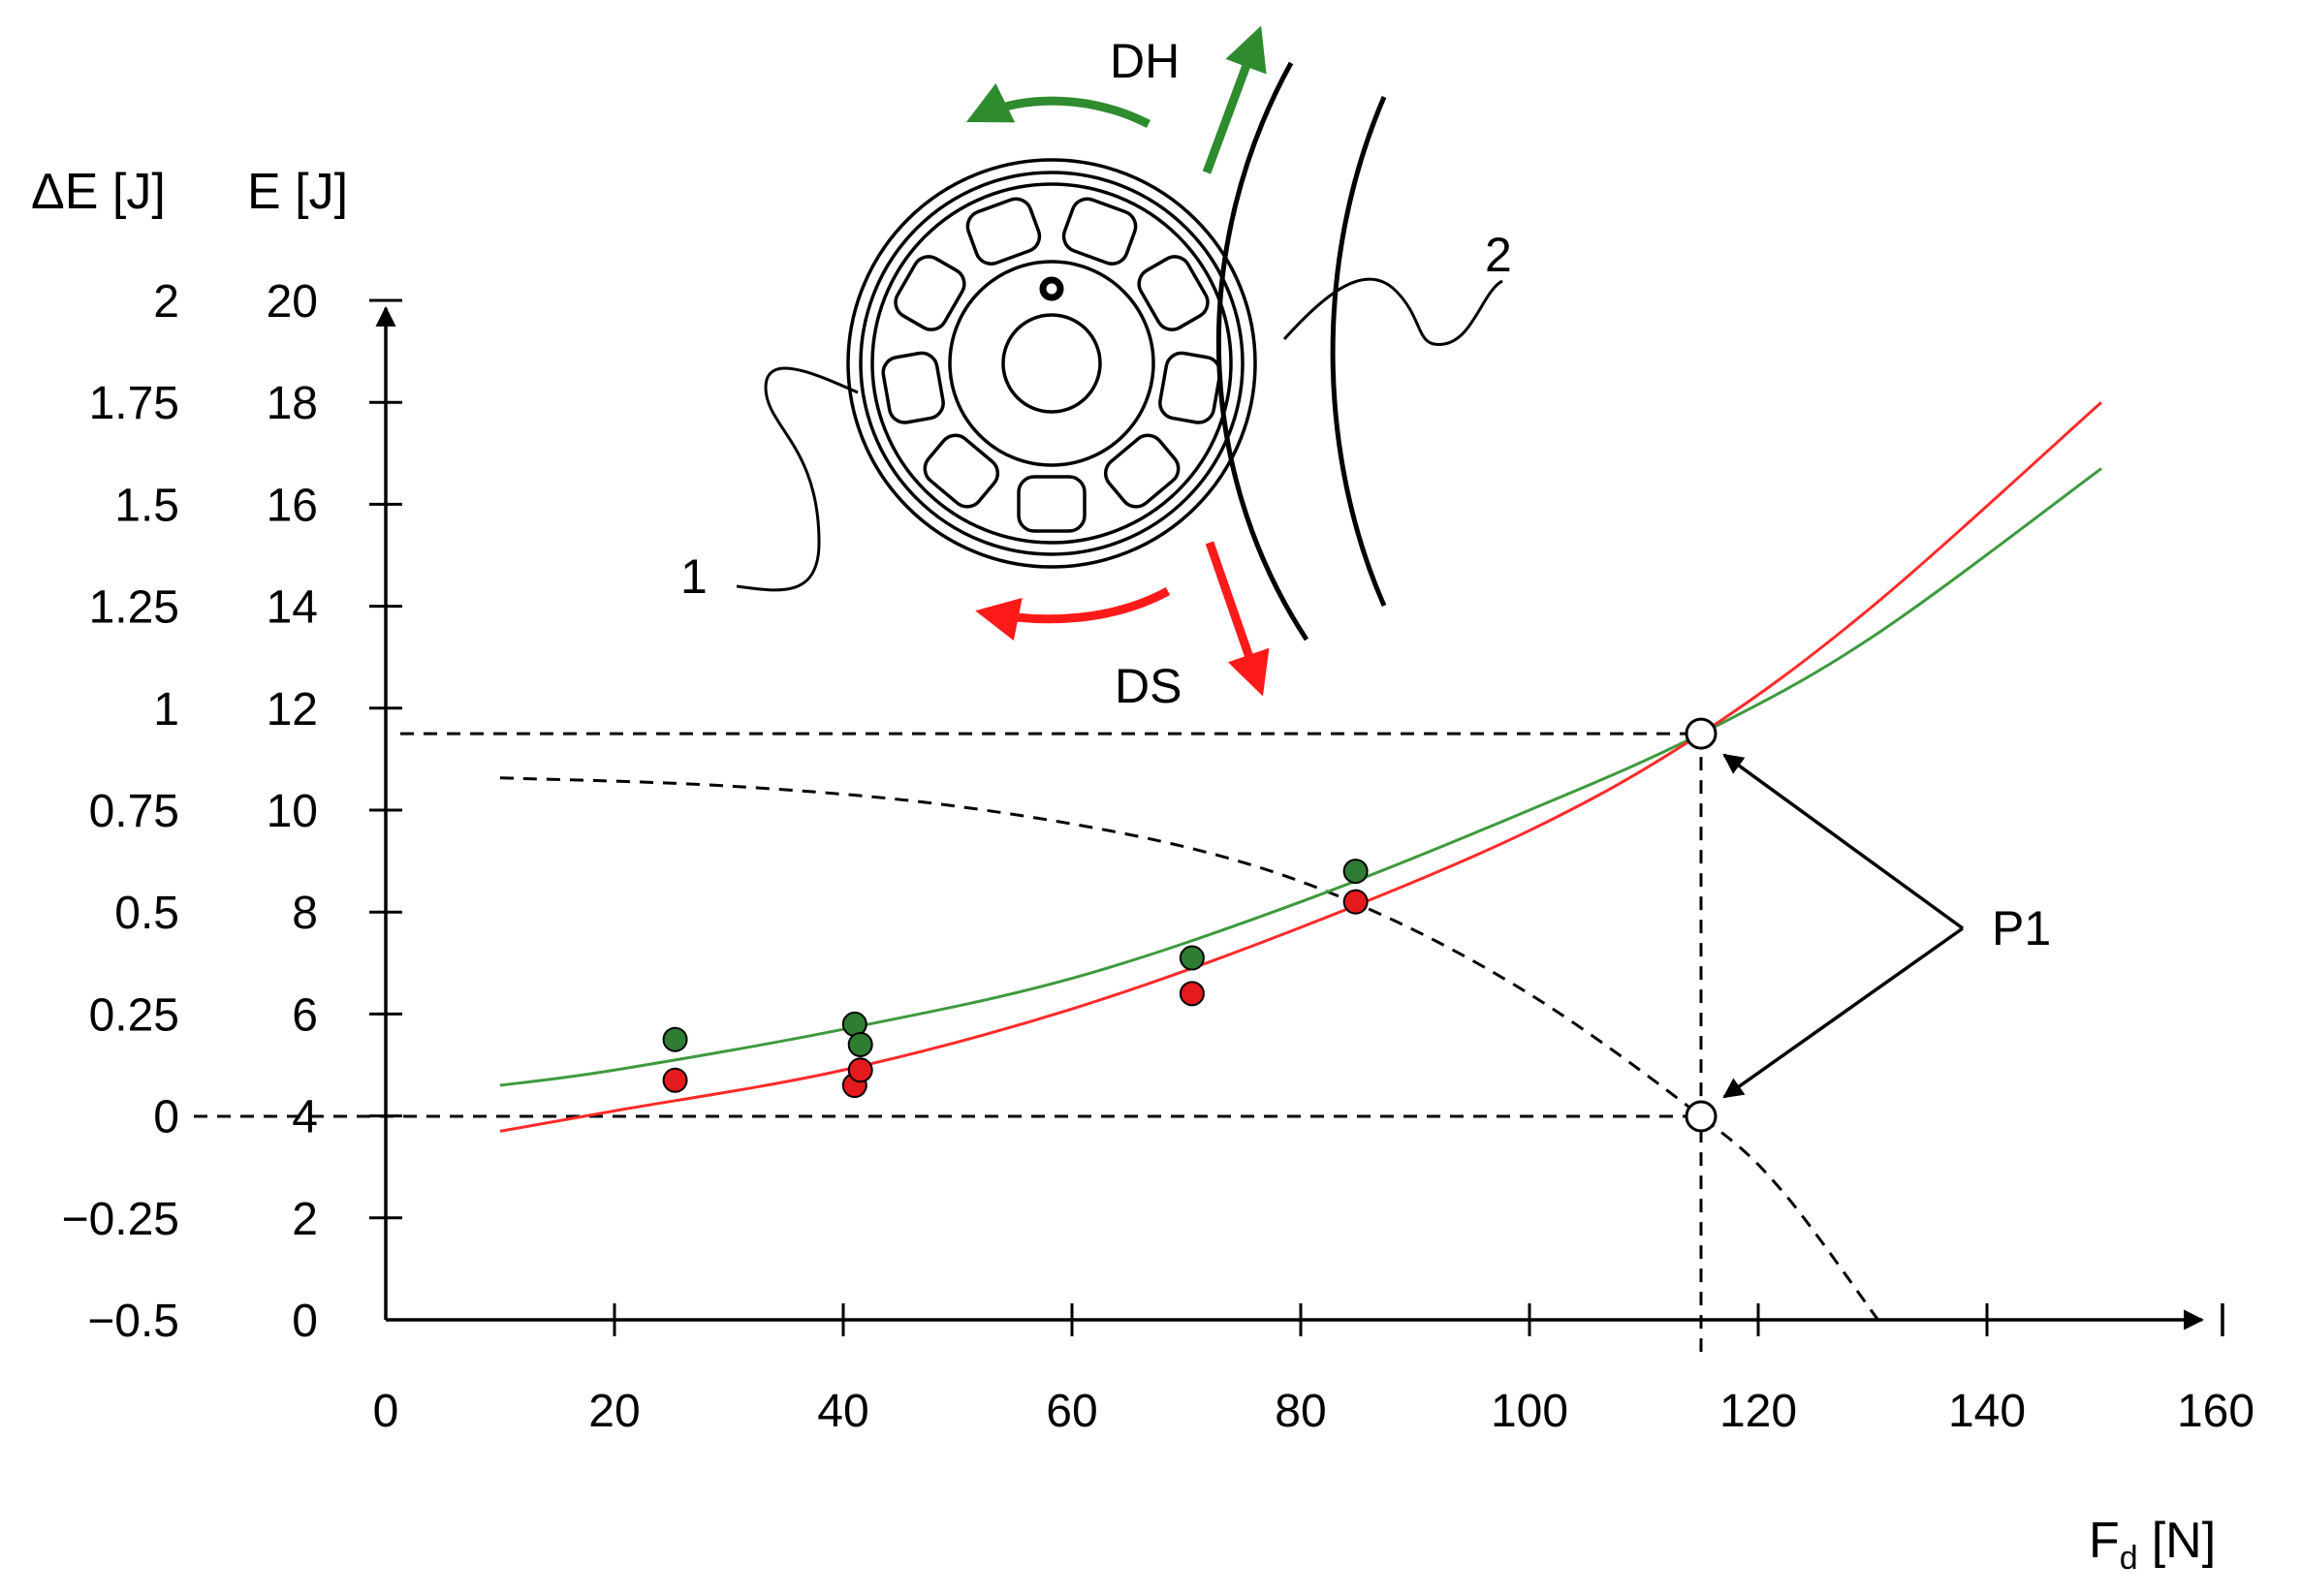  Describe the element at coordinates (1051, 363) in the screenshot. I see `wheel-1-icon` at that location.